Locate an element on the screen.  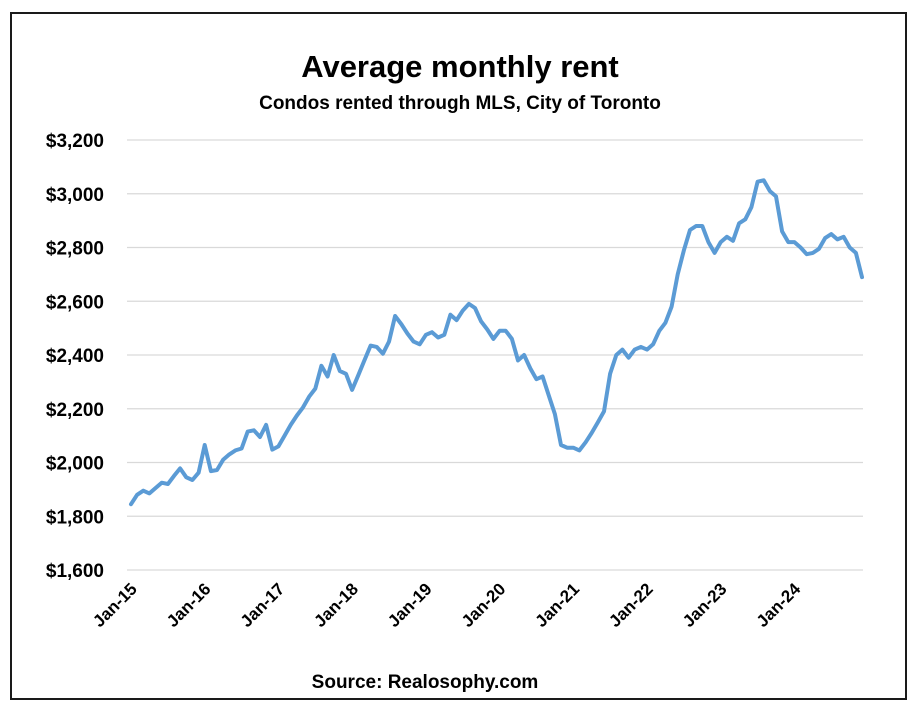
y-tick-label: $2,200 is located at coordinates (75, 410).